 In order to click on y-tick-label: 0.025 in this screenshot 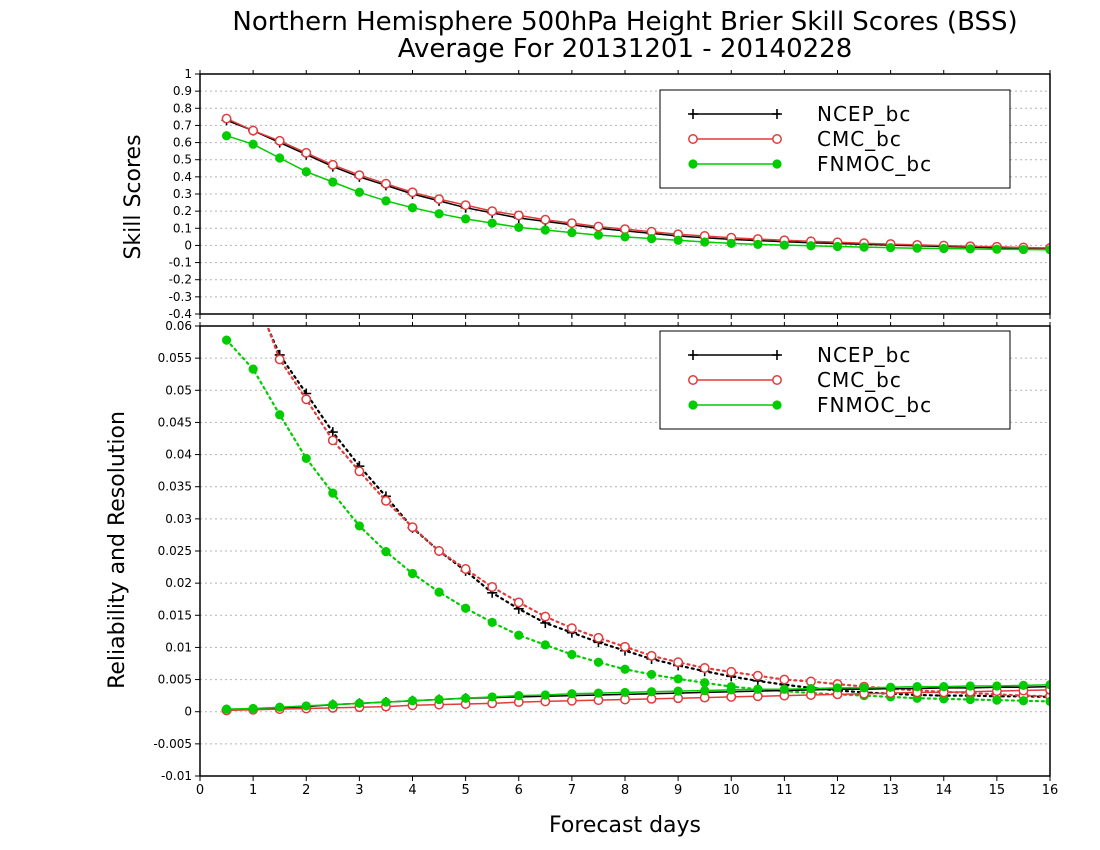, I will do `click(175, 551)`.